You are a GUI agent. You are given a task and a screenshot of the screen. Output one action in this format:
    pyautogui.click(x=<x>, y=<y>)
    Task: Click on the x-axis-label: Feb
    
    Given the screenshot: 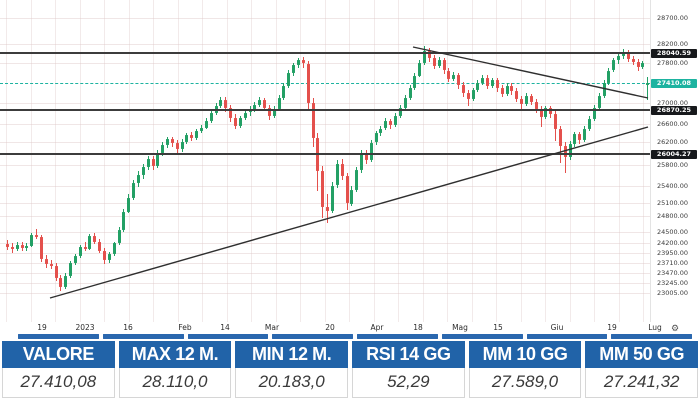 What is the action you would take?
    pyautogui.click(x=185, y=327)
    